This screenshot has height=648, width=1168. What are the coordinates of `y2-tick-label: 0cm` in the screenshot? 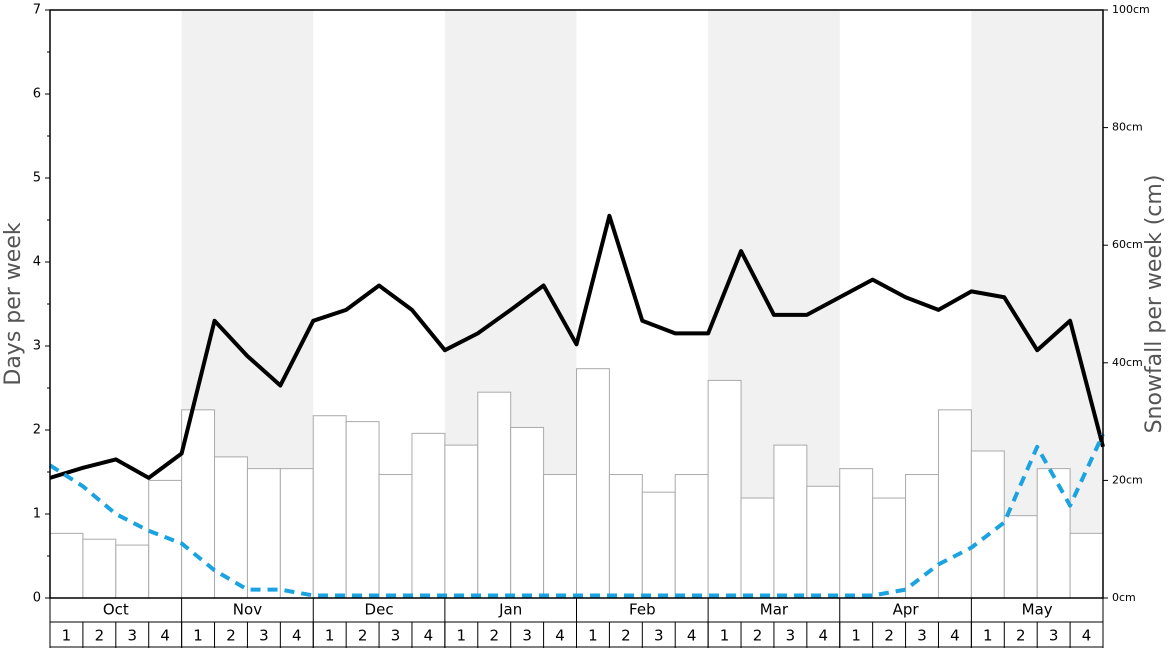 It's located at (1124, 597).